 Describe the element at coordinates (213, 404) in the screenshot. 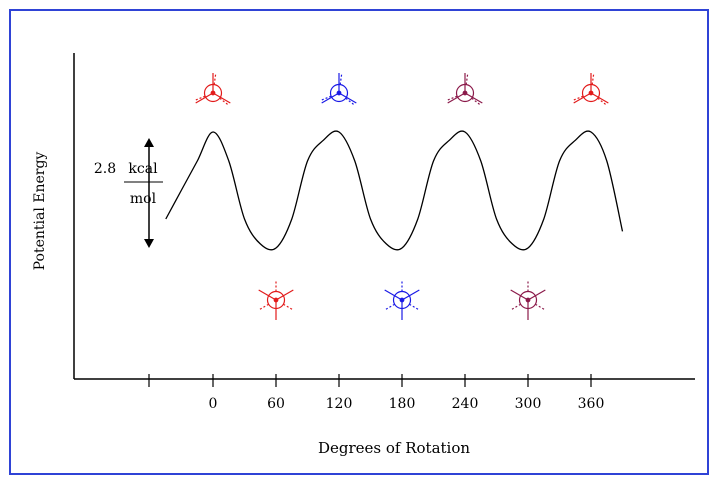

I see `x-tick-label-0: 0` at that location.